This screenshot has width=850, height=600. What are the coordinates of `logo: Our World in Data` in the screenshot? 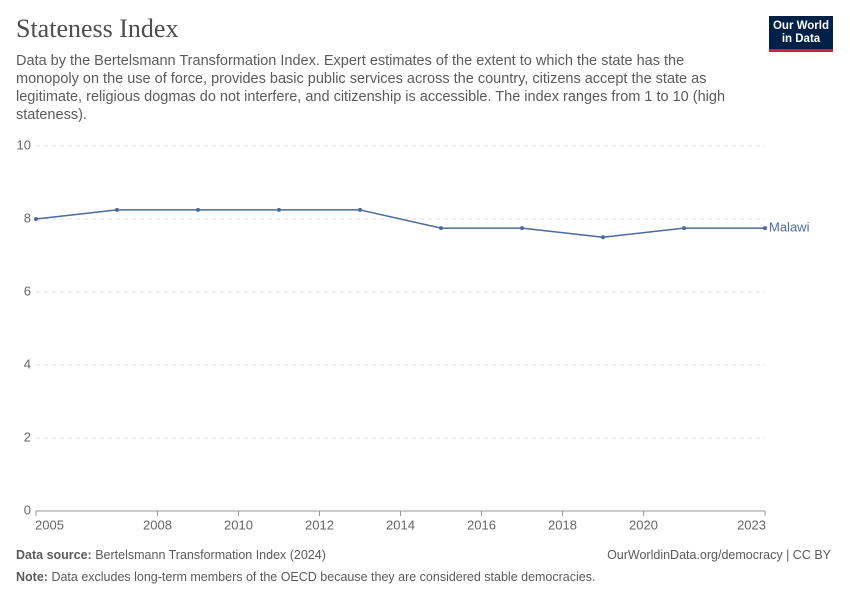 It's located at (801, 34).